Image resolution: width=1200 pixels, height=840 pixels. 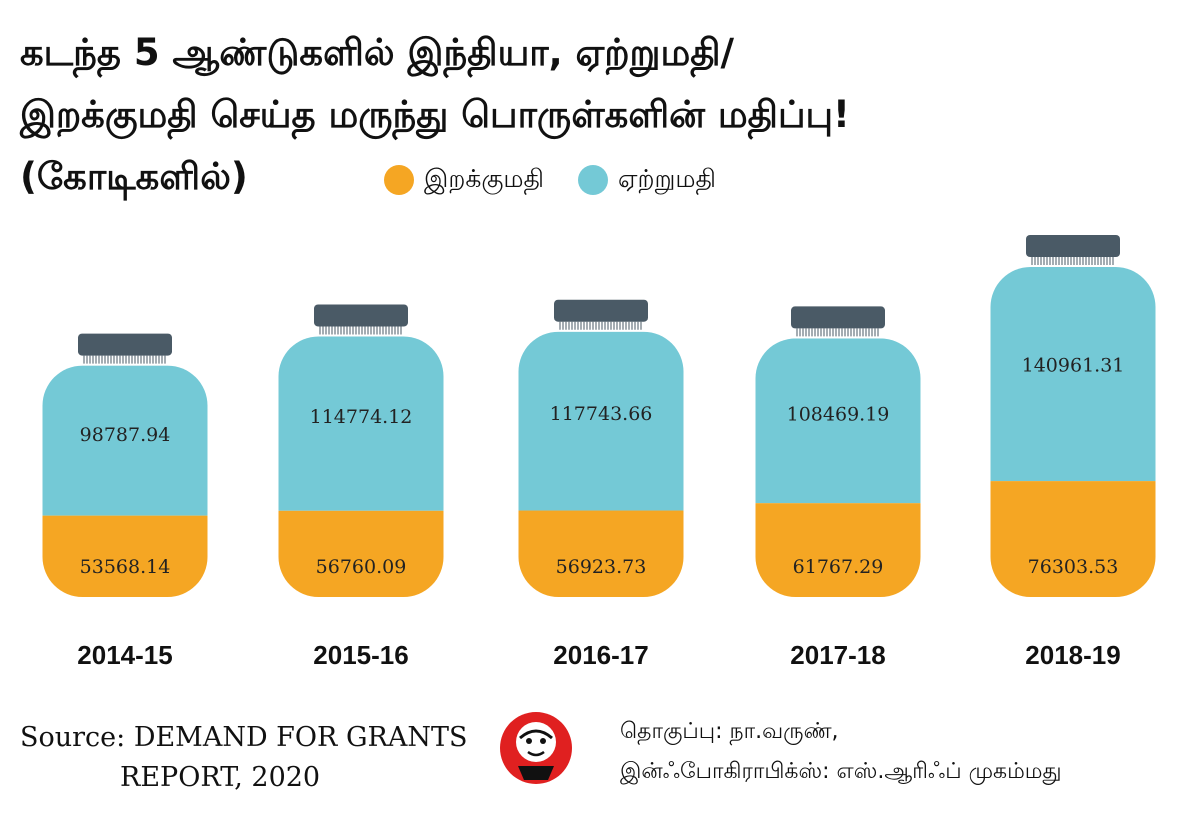 What do you see at coordinates (399, 180) in the screenshot?
I see `legend-swatch-import` at bounding box center [399, 180].